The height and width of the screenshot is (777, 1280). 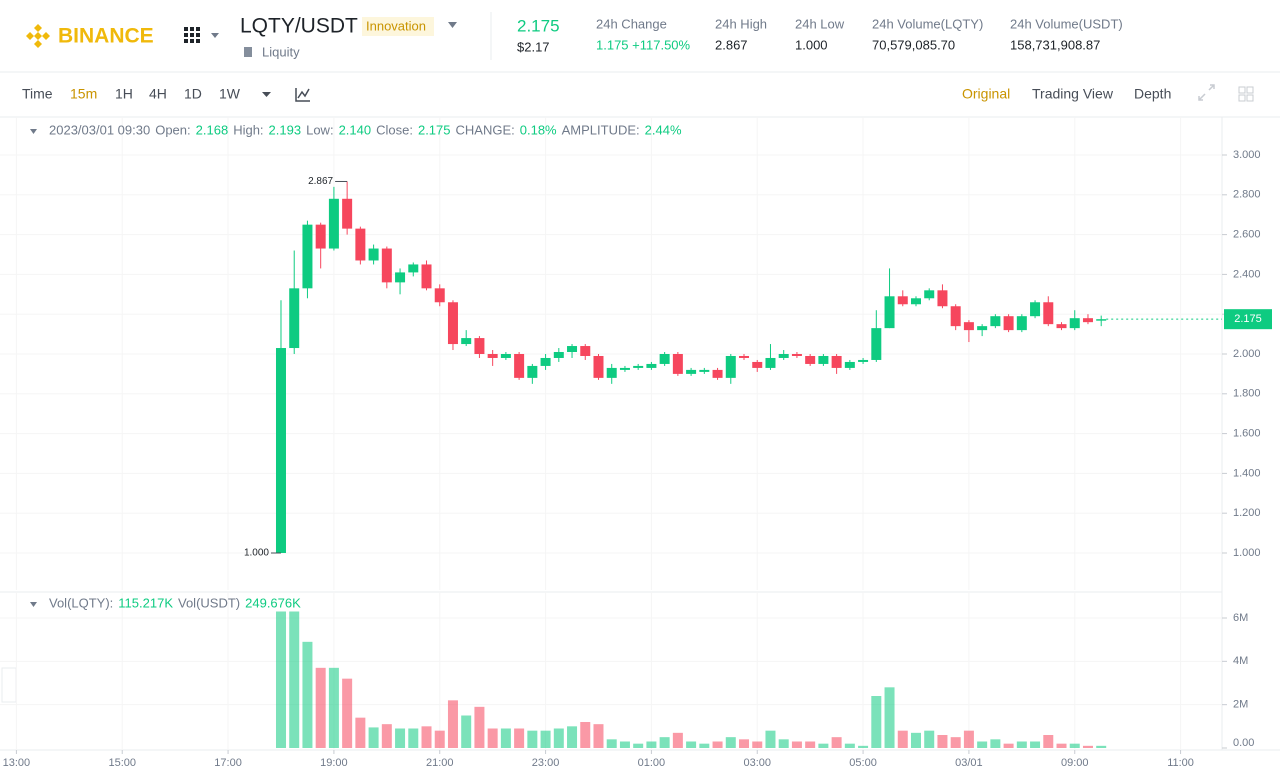 What do you see at coordinates (209, 602) in the screenshot?
I see `vol-label: Vol(USDT)` at bounding box center [209, 602].